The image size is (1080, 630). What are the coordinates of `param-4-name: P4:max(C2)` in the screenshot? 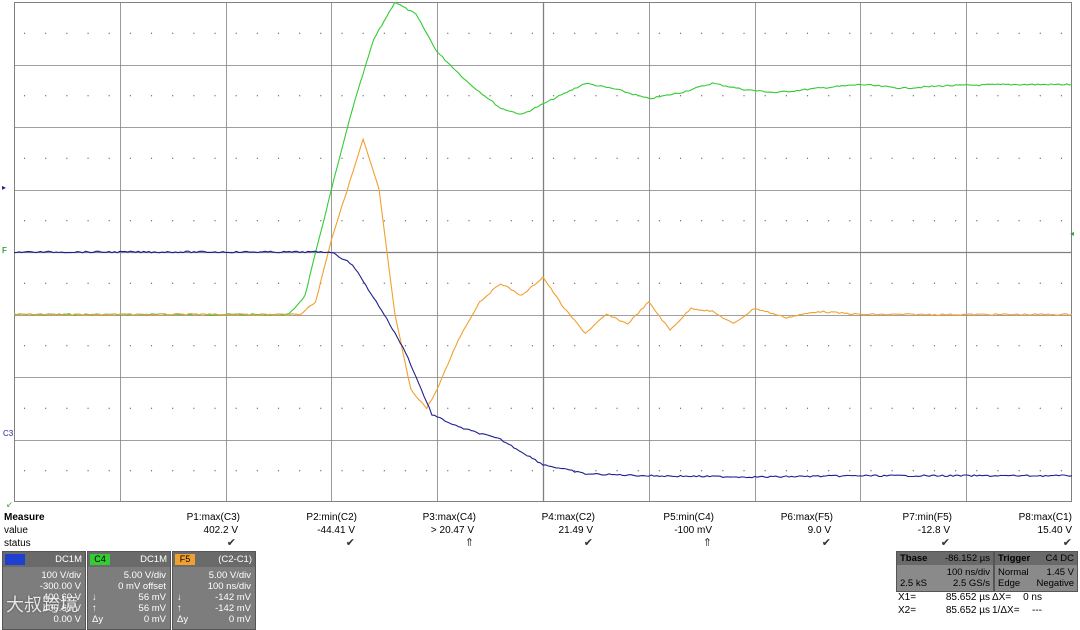 It's located at (568, 517).